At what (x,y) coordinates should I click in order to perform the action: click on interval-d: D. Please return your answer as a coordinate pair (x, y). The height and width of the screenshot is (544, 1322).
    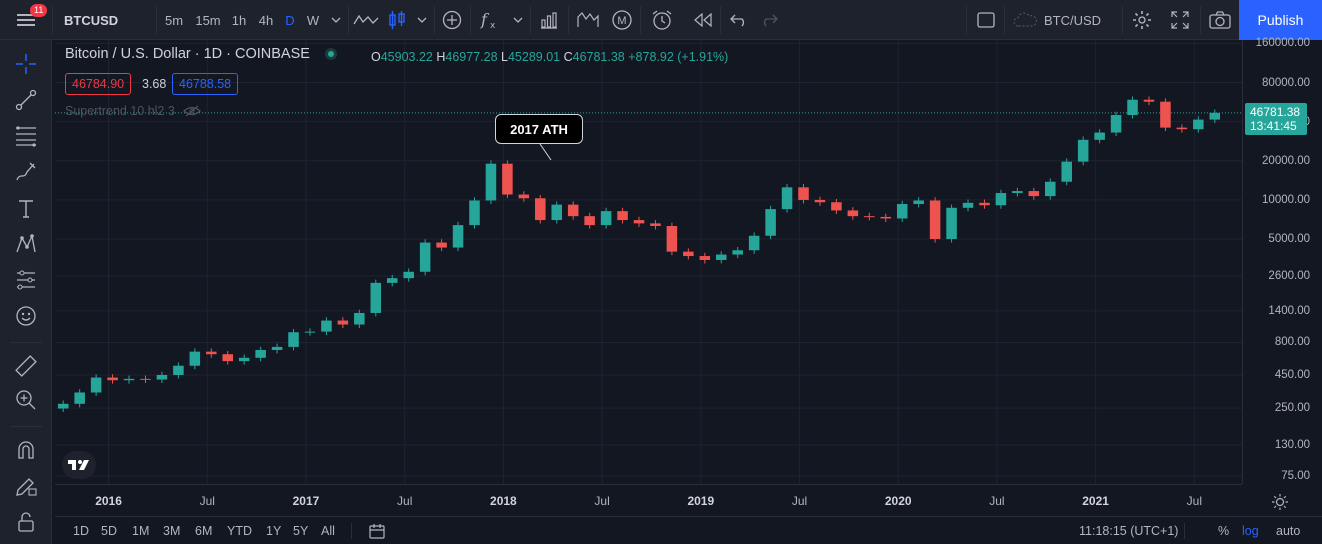
    Looking at the image, I should click on (290, 20).